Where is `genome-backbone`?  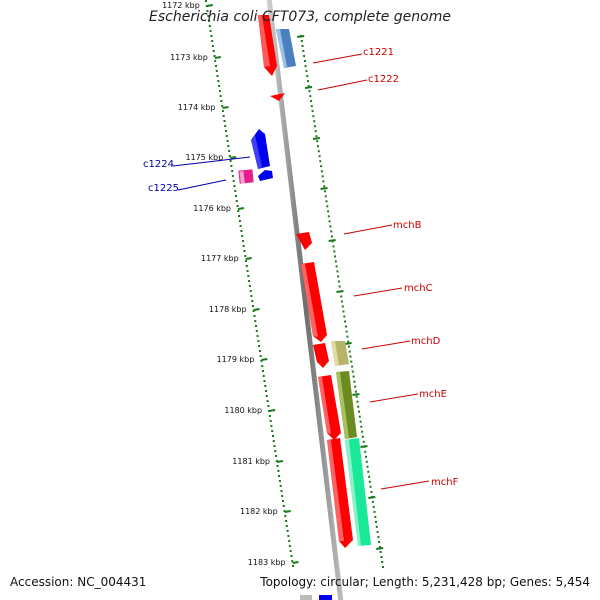
genome-backbone is located at coordinates (305, 300).